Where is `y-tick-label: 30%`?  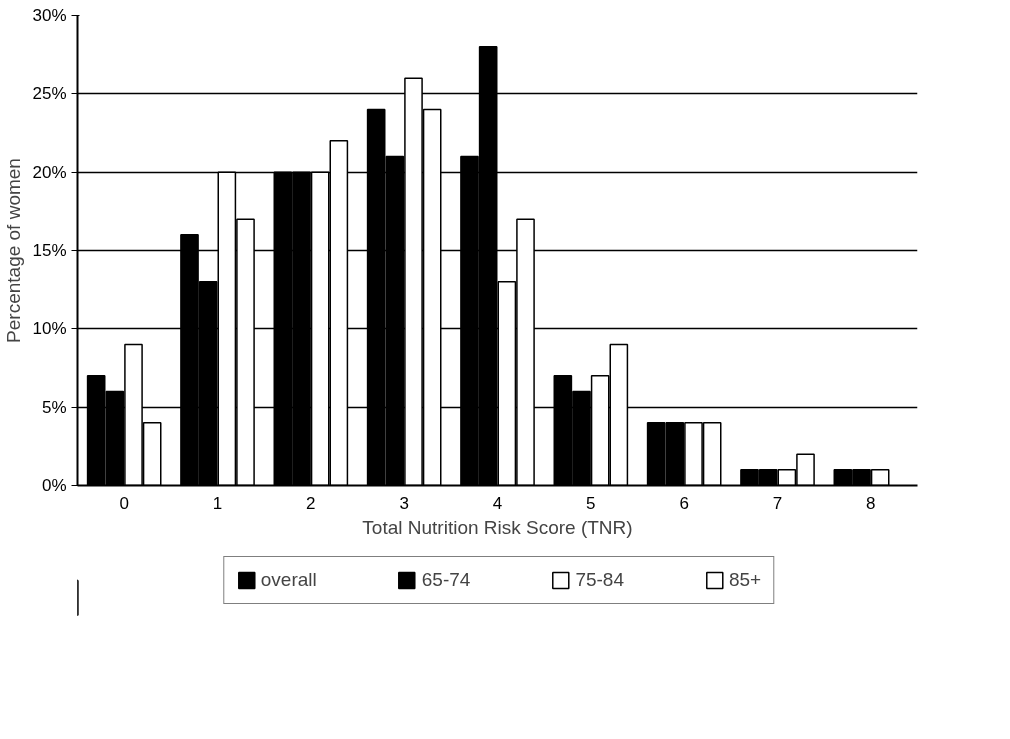 y-tick-label: 30% is located at coordinates (49, 15).